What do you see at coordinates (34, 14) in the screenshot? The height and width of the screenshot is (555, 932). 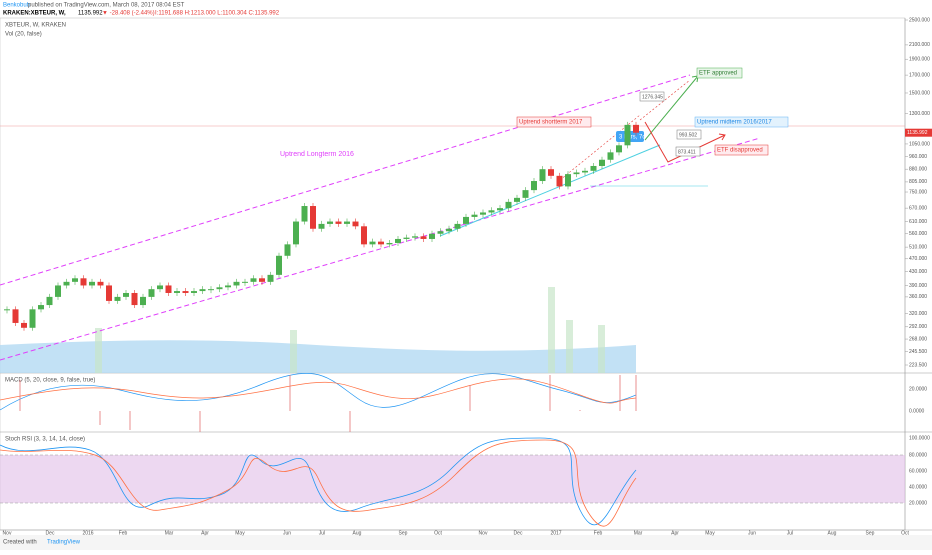 I see `symbol: KRAKEN:XBTEUR, W,` at bounding box center [34, 14].